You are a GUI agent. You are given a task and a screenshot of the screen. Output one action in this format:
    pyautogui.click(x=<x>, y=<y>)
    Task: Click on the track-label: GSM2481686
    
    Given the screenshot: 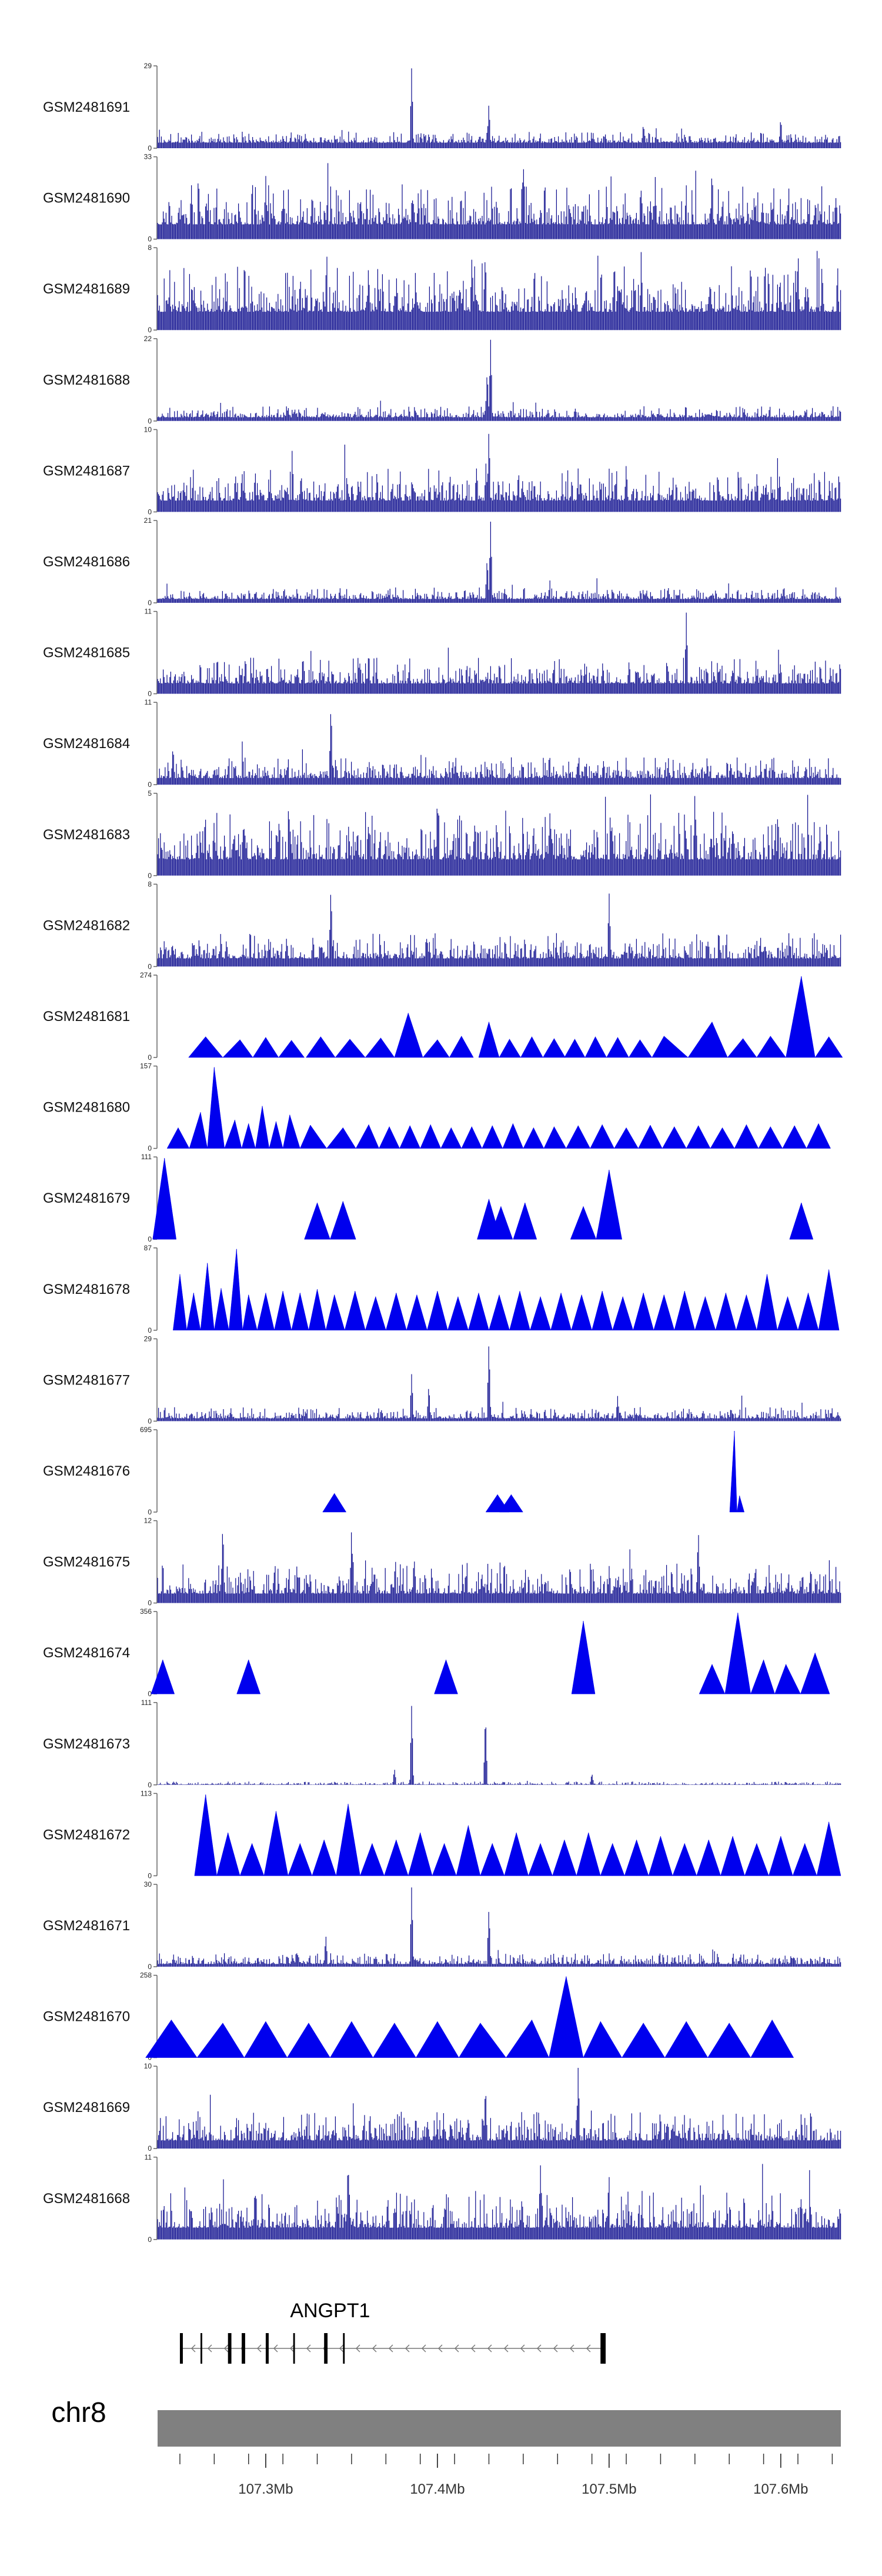 What is the action you would take?
    pyautogui.click(x=86, y=562)
    